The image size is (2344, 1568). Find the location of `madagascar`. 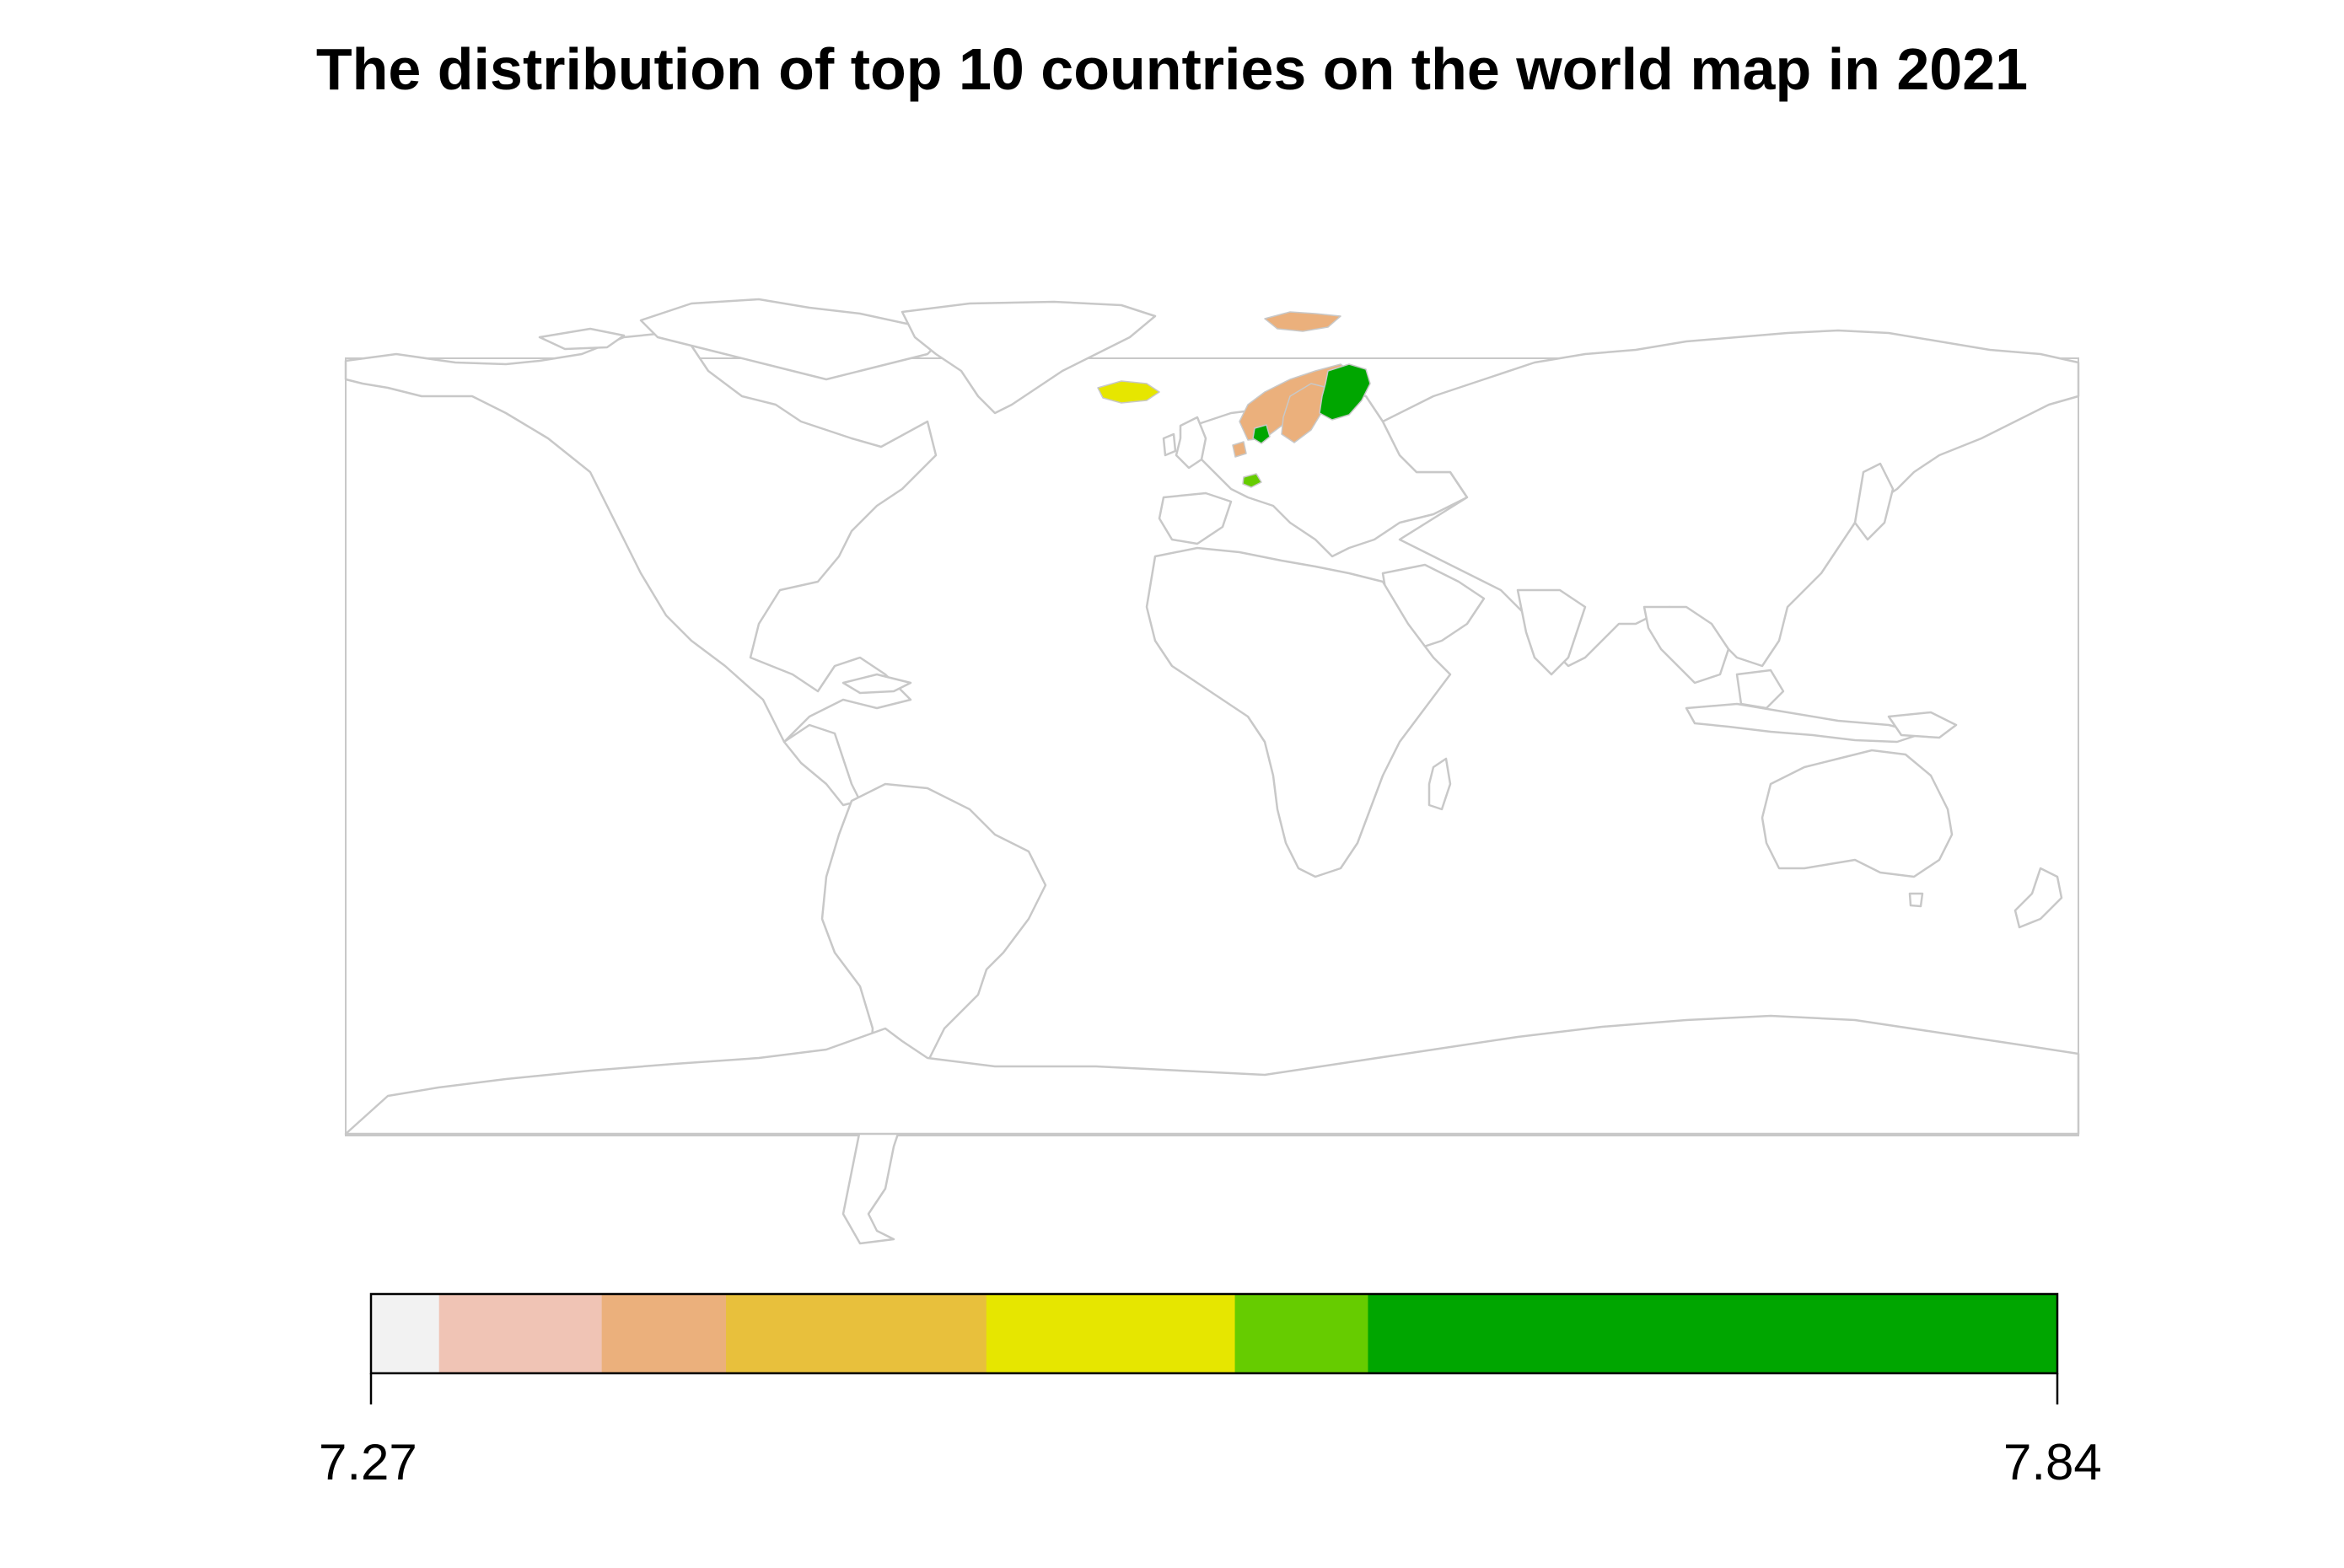

madagascar is located at coordinates (1439, 784).